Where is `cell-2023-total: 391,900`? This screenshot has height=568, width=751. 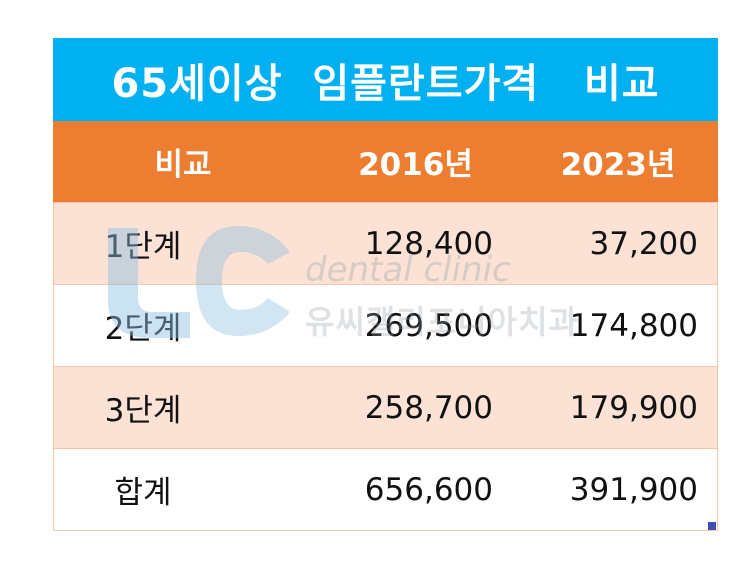
cell-2023-total: 391,900 is located at coordinates (633, 489).